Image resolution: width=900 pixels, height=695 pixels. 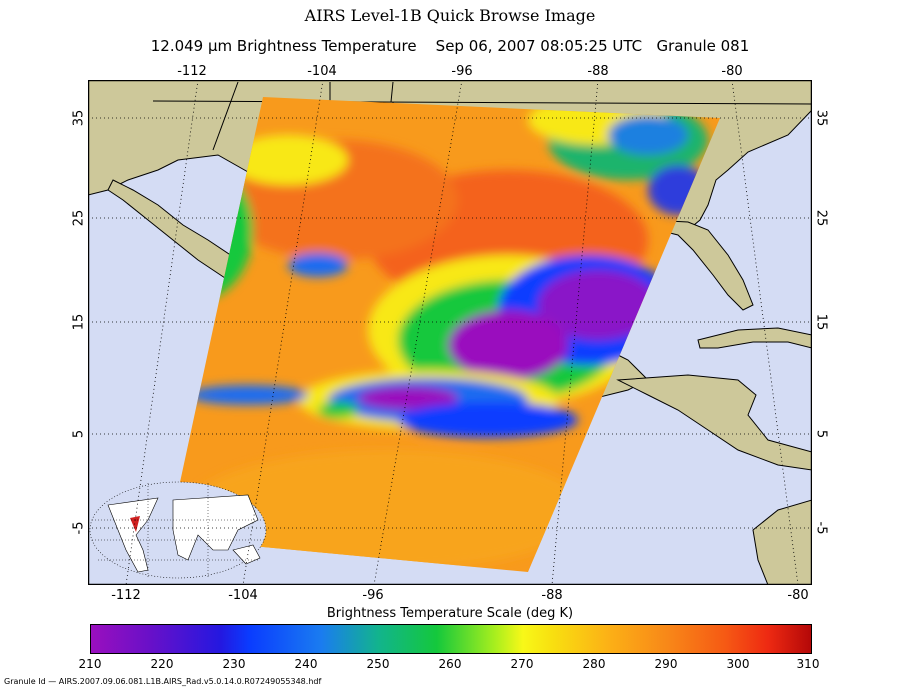 I want to click on colorbar-tick: 280, so click(x=594, y=664).